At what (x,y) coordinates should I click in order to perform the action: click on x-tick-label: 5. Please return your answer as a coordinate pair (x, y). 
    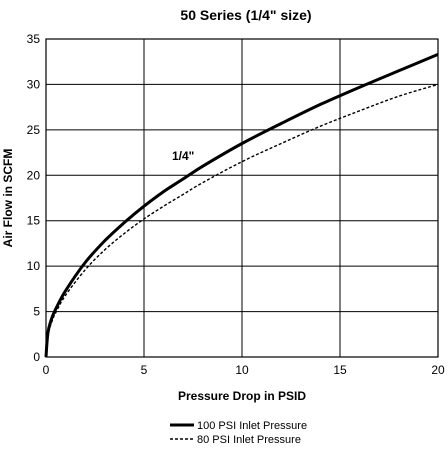
    Looking at the image, I should click on (144, 370).